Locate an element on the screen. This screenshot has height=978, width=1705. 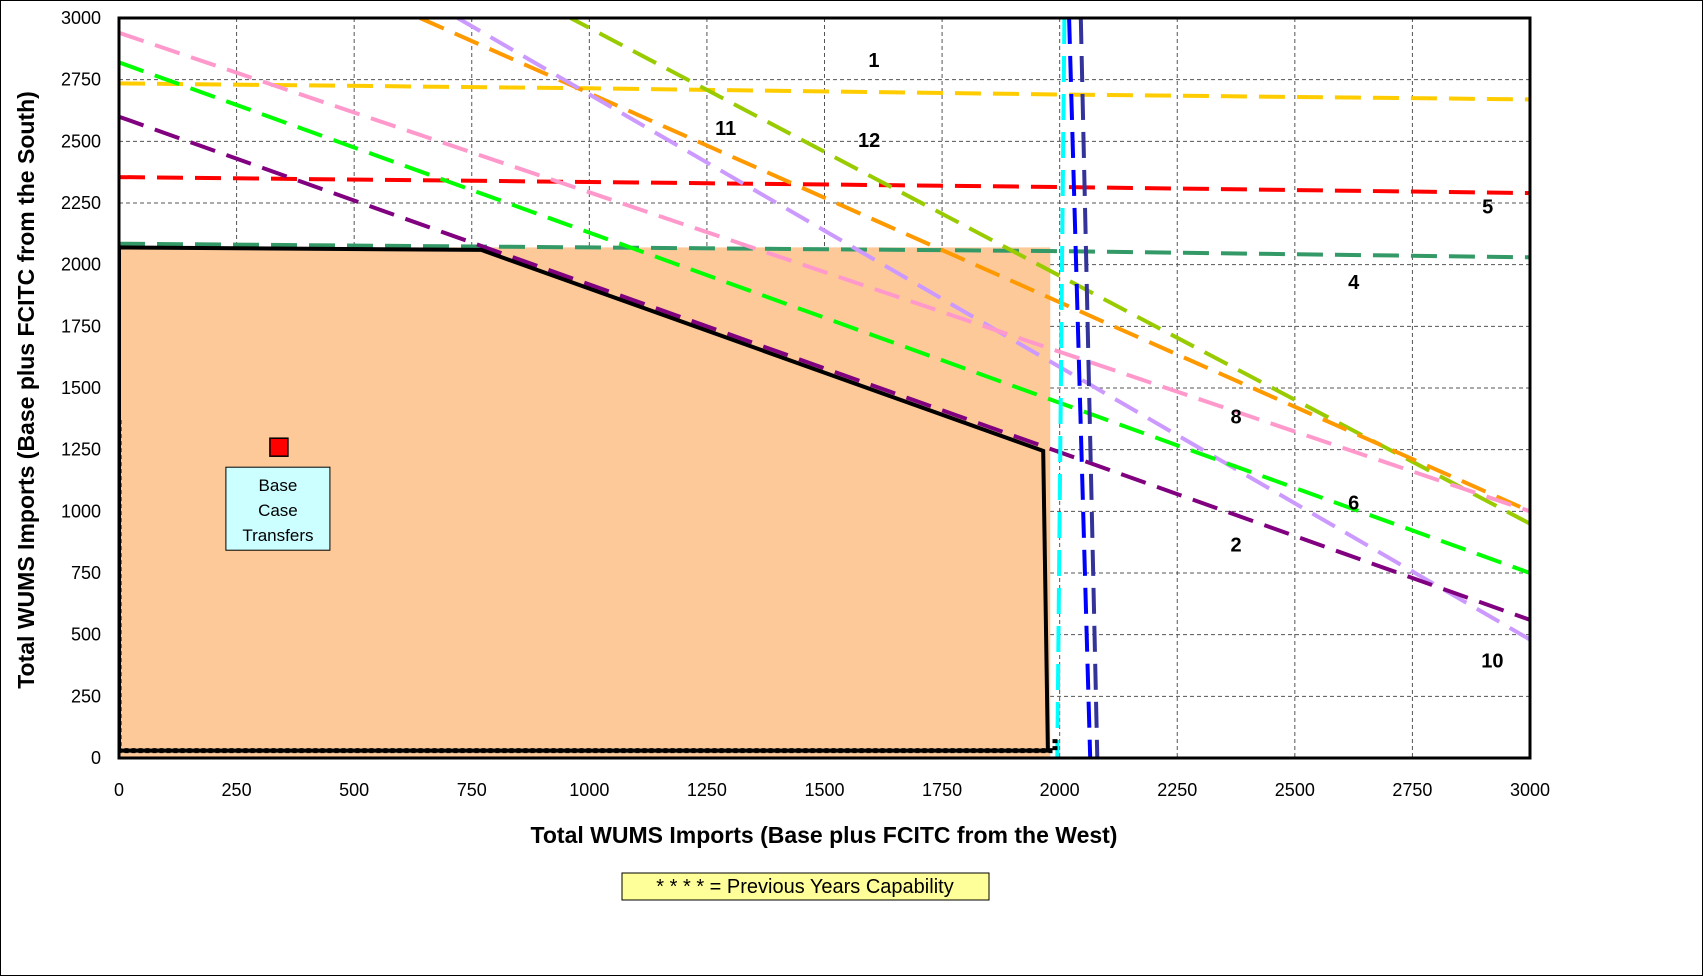
y-tick-label: 1750 is located at coordinates (81, 326).